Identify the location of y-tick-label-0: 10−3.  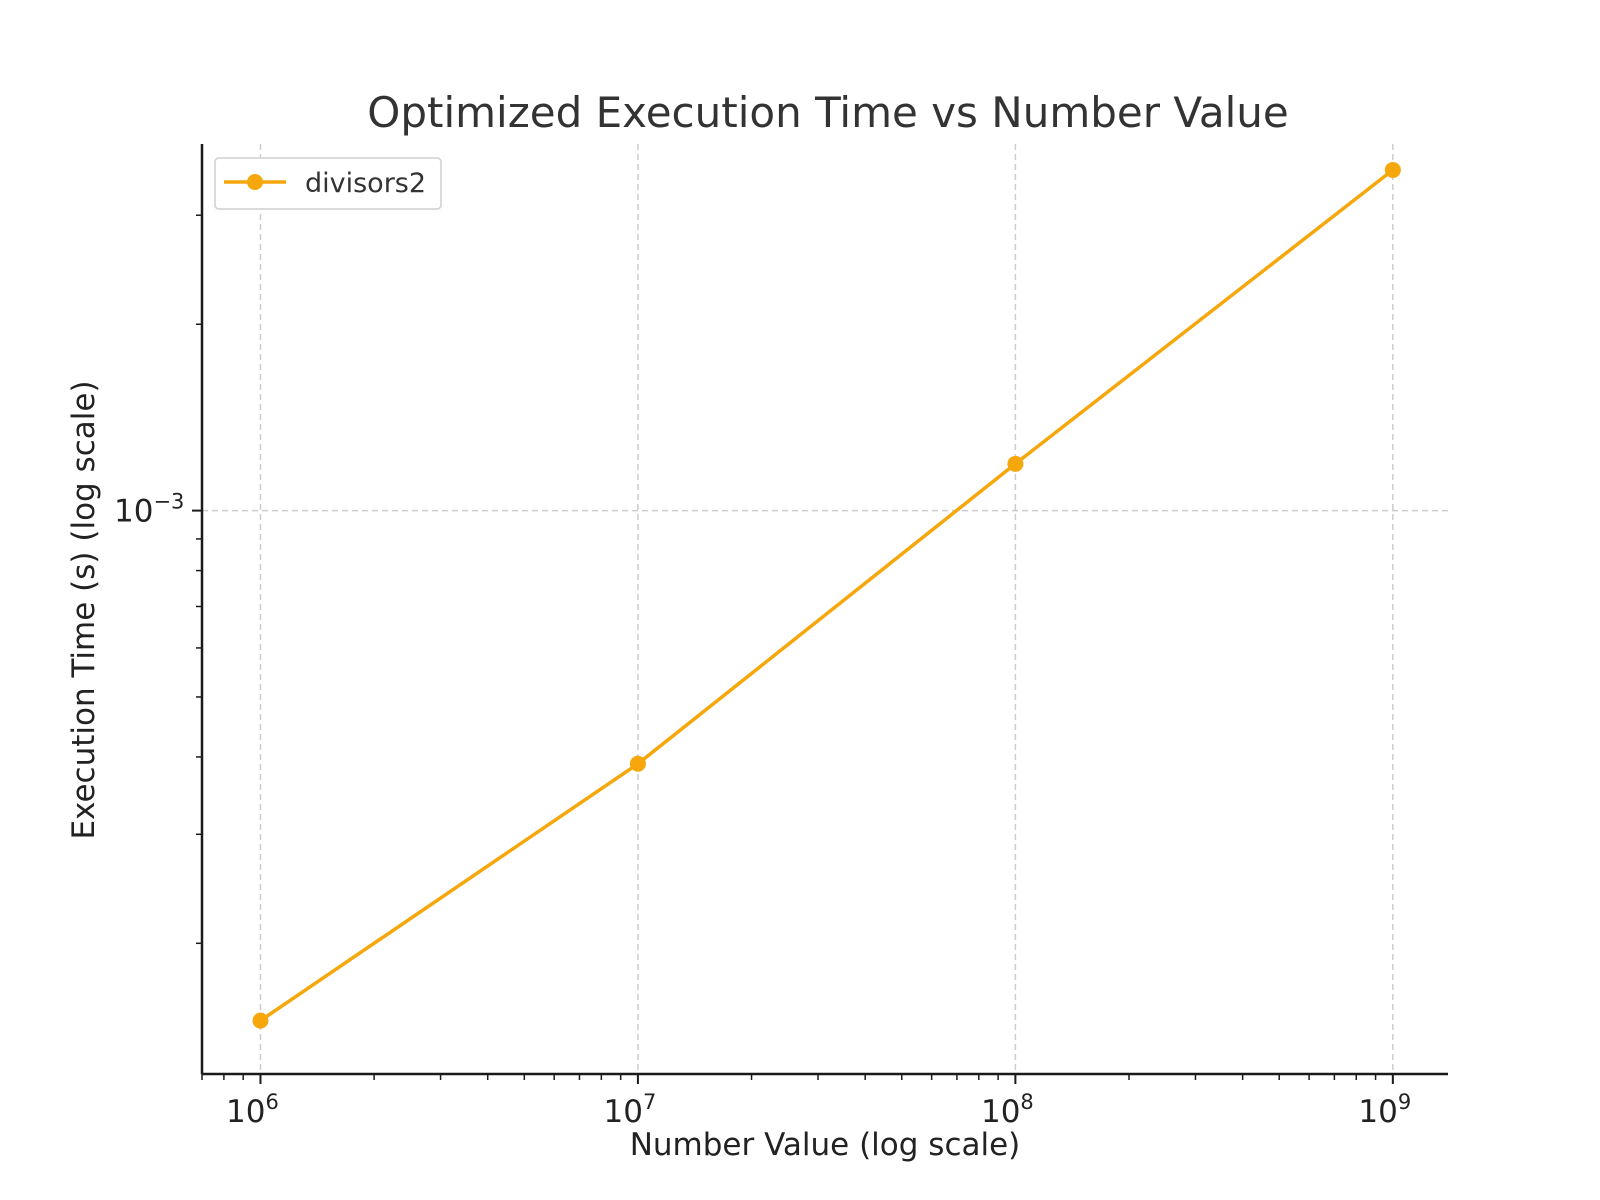
(149, 510).